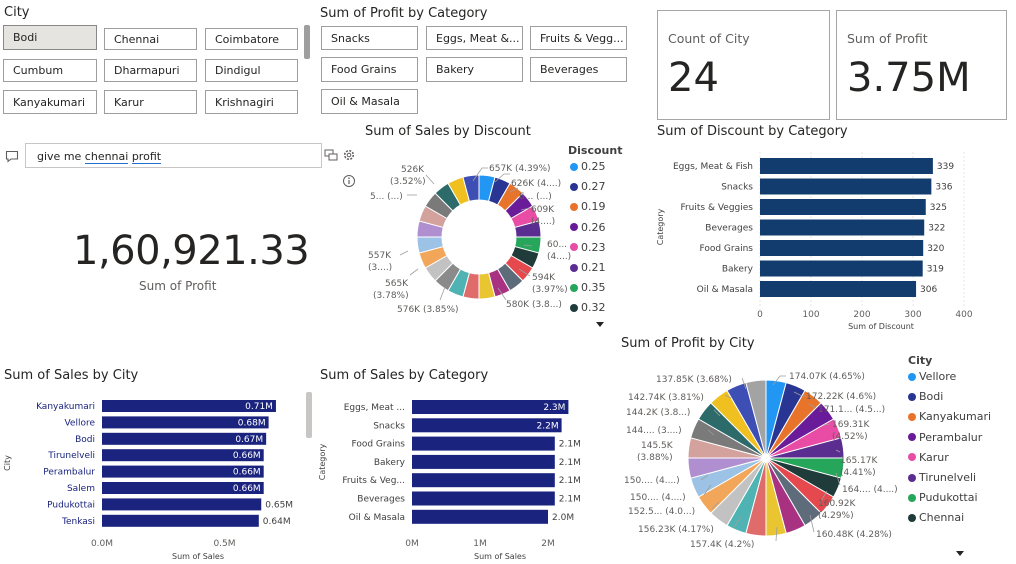 This screenshot has height=564, width=1016. Describe the element at coordinates (474, 69) in the screenshot. I see `category-bakery-button: Bakery` at that location.